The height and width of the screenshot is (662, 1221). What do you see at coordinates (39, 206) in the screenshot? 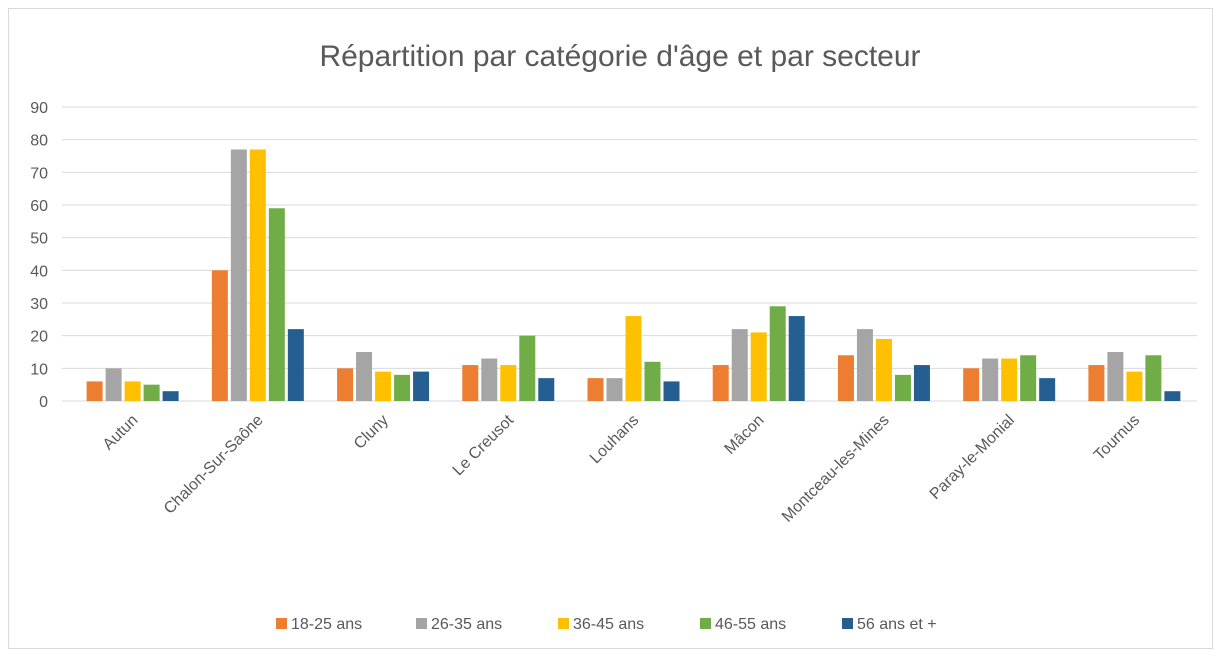
I see `y-tick-label: 60` at bounding box center [39, 206].